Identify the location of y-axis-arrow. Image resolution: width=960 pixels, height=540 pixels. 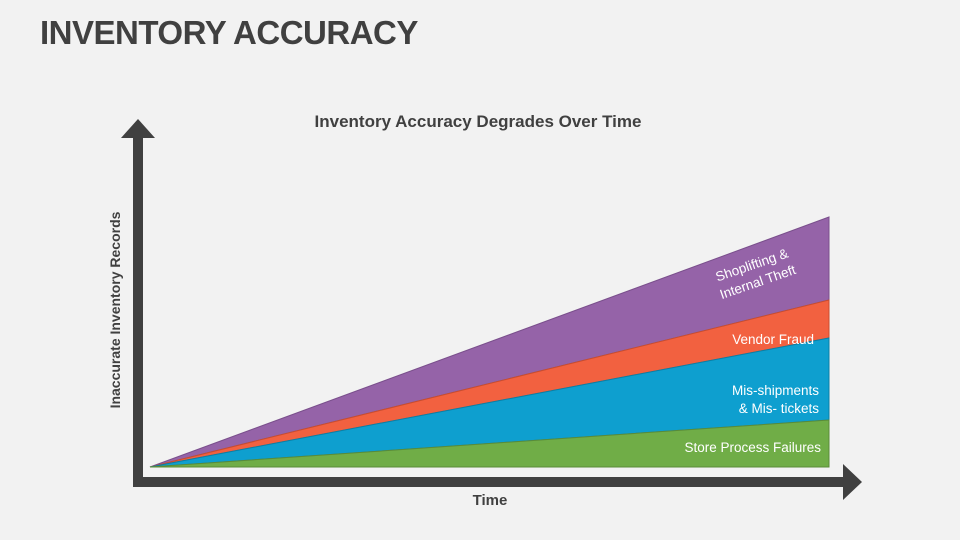
(138, 302).